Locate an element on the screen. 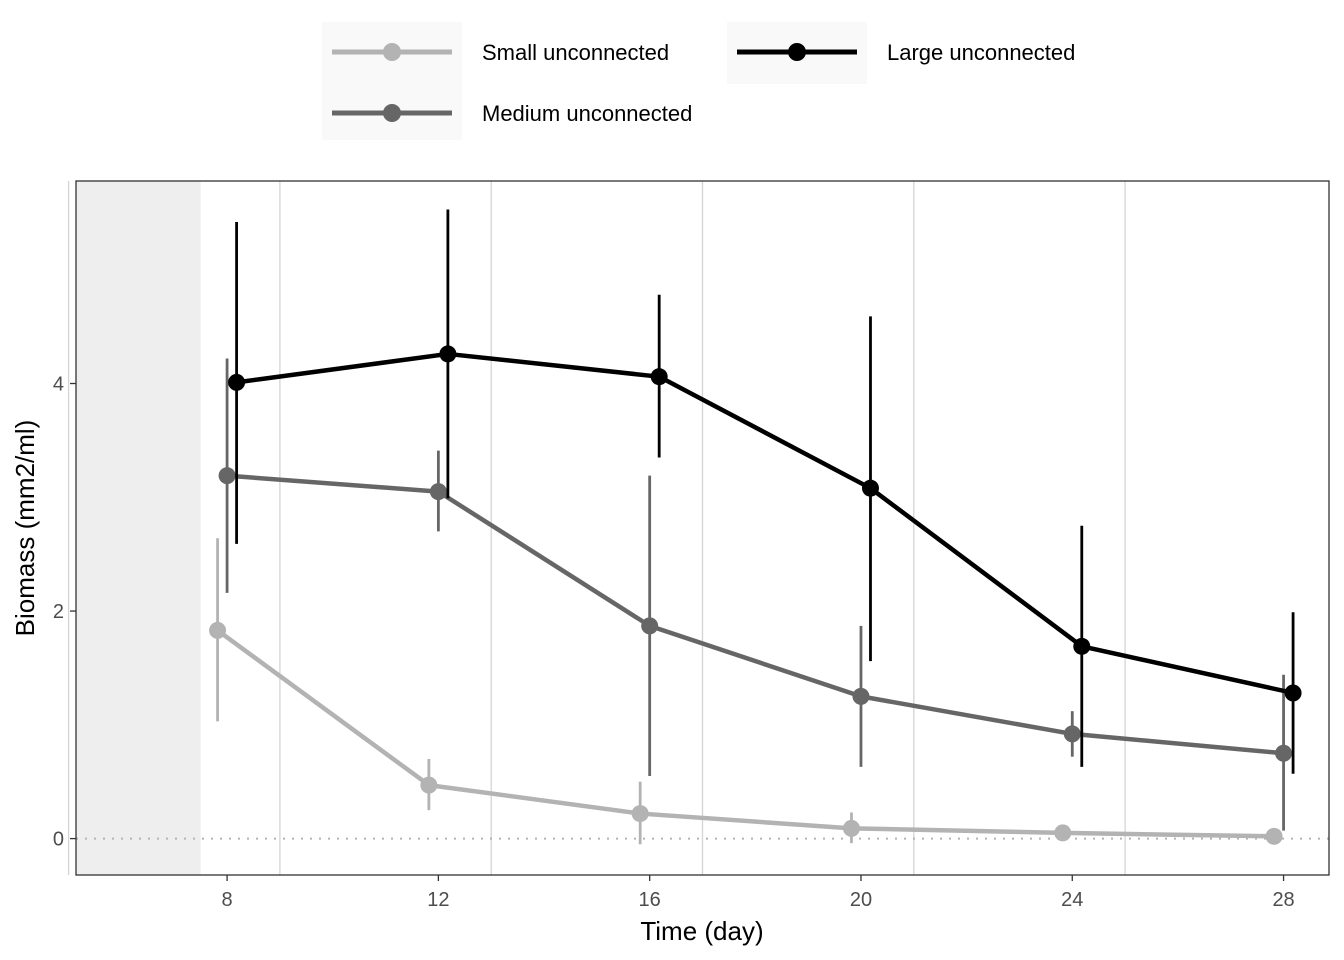  y-axis-title: Biomass (mm2/ml) is located at coordinates (25, 528).